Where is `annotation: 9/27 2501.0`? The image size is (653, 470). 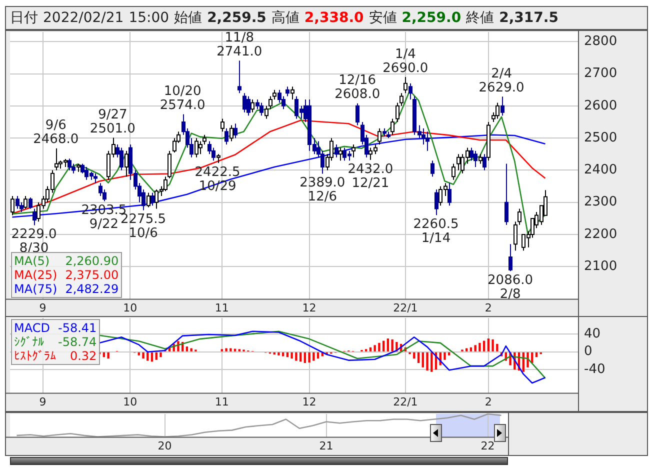
annotation: 9/27 2501.0 is located at coordinates (113, 122).